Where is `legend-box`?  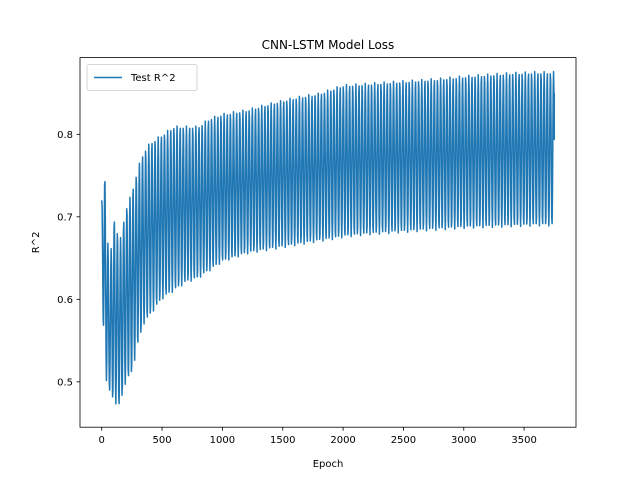 legend-box is located at coordinates (142, 77).